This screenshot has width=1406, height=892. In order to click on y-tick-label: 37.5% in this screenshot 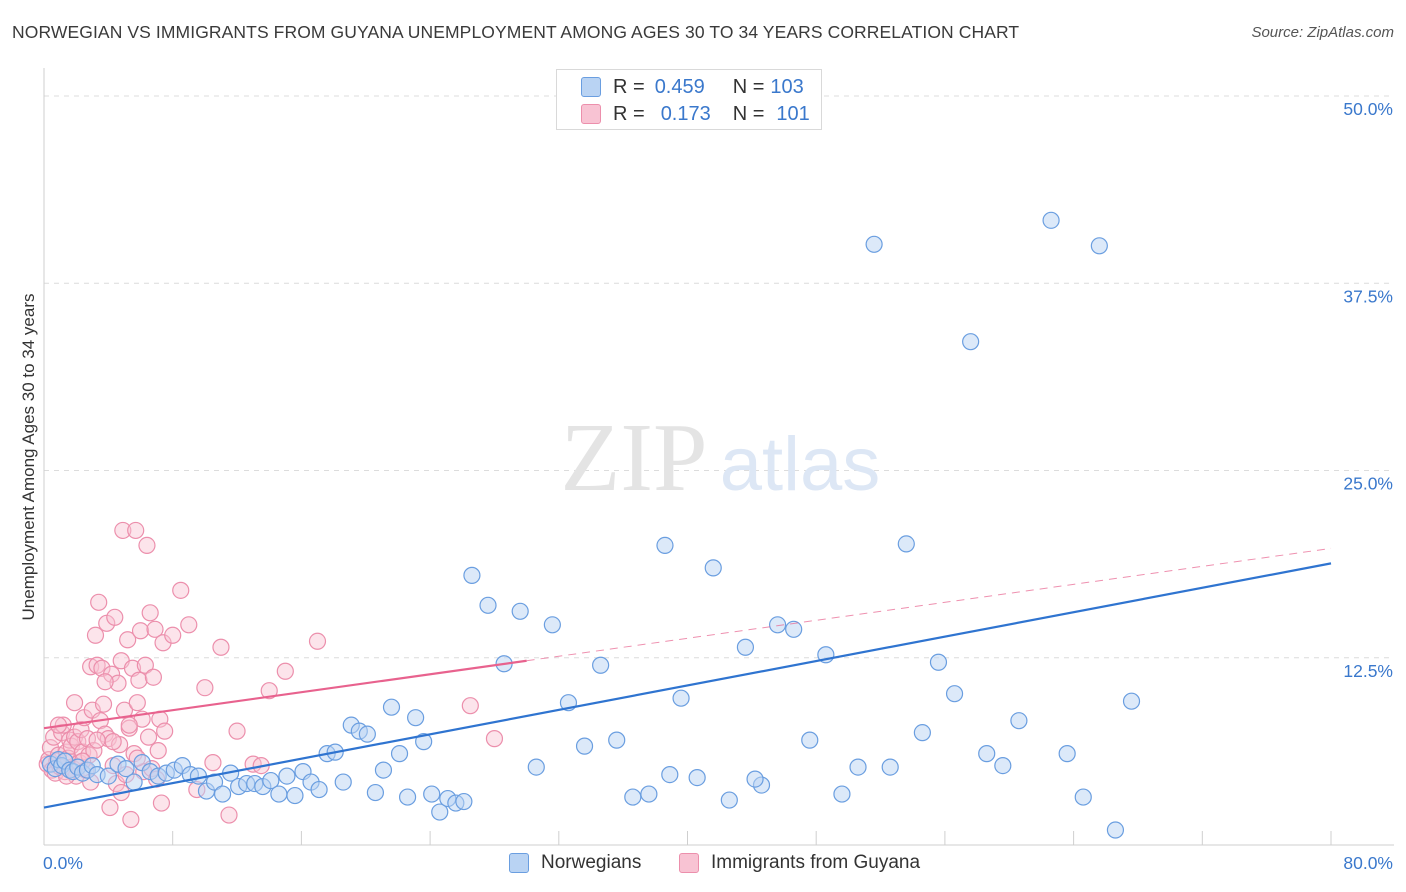, I will do `click(1368, 296)`.